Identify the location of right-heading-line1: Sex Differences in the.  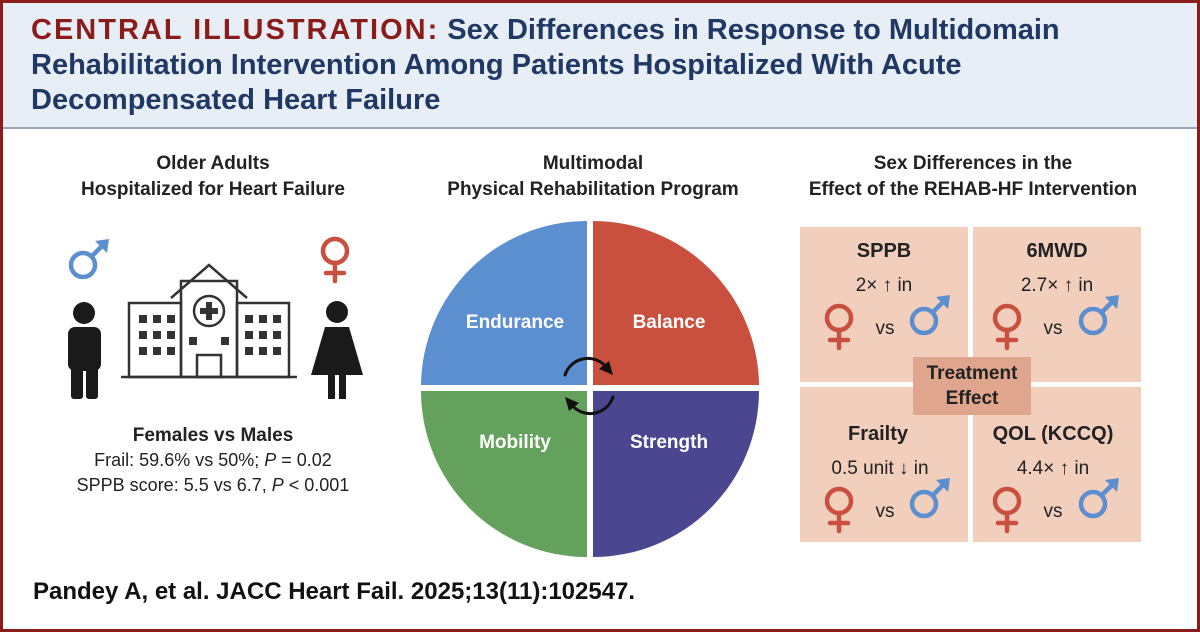
(973, 163).